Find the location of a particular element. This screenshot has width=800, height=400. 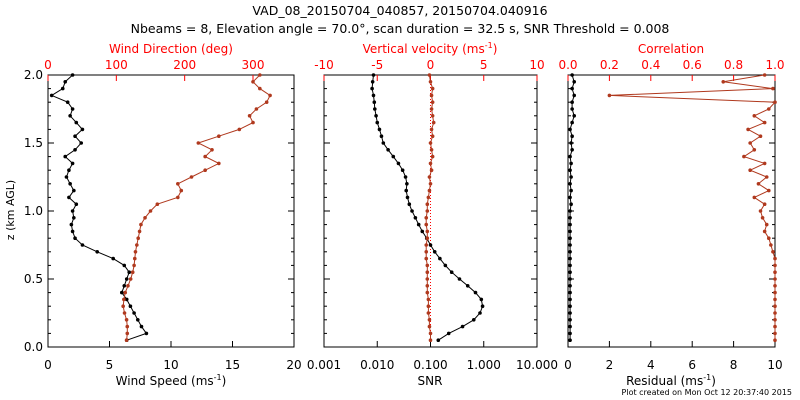

x-tick-label: 0.001 is located at coordinates (324, 365).